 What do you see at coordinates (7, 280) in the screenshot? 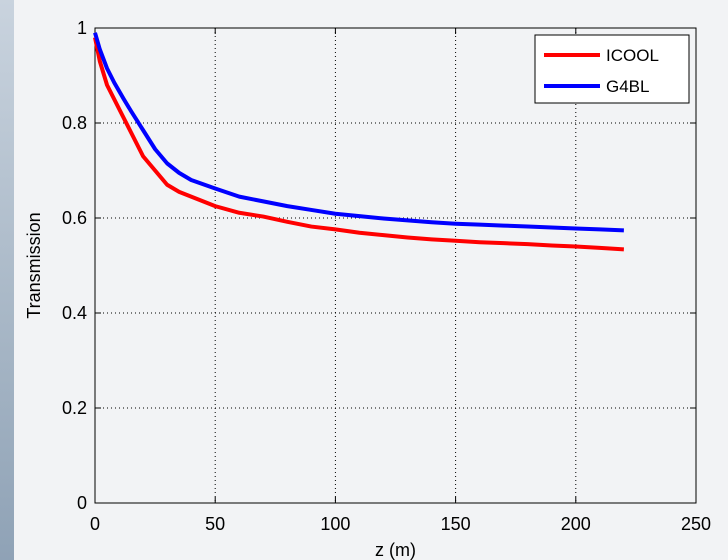
I see `left-decorative-band` at bounding box center [7, 280].